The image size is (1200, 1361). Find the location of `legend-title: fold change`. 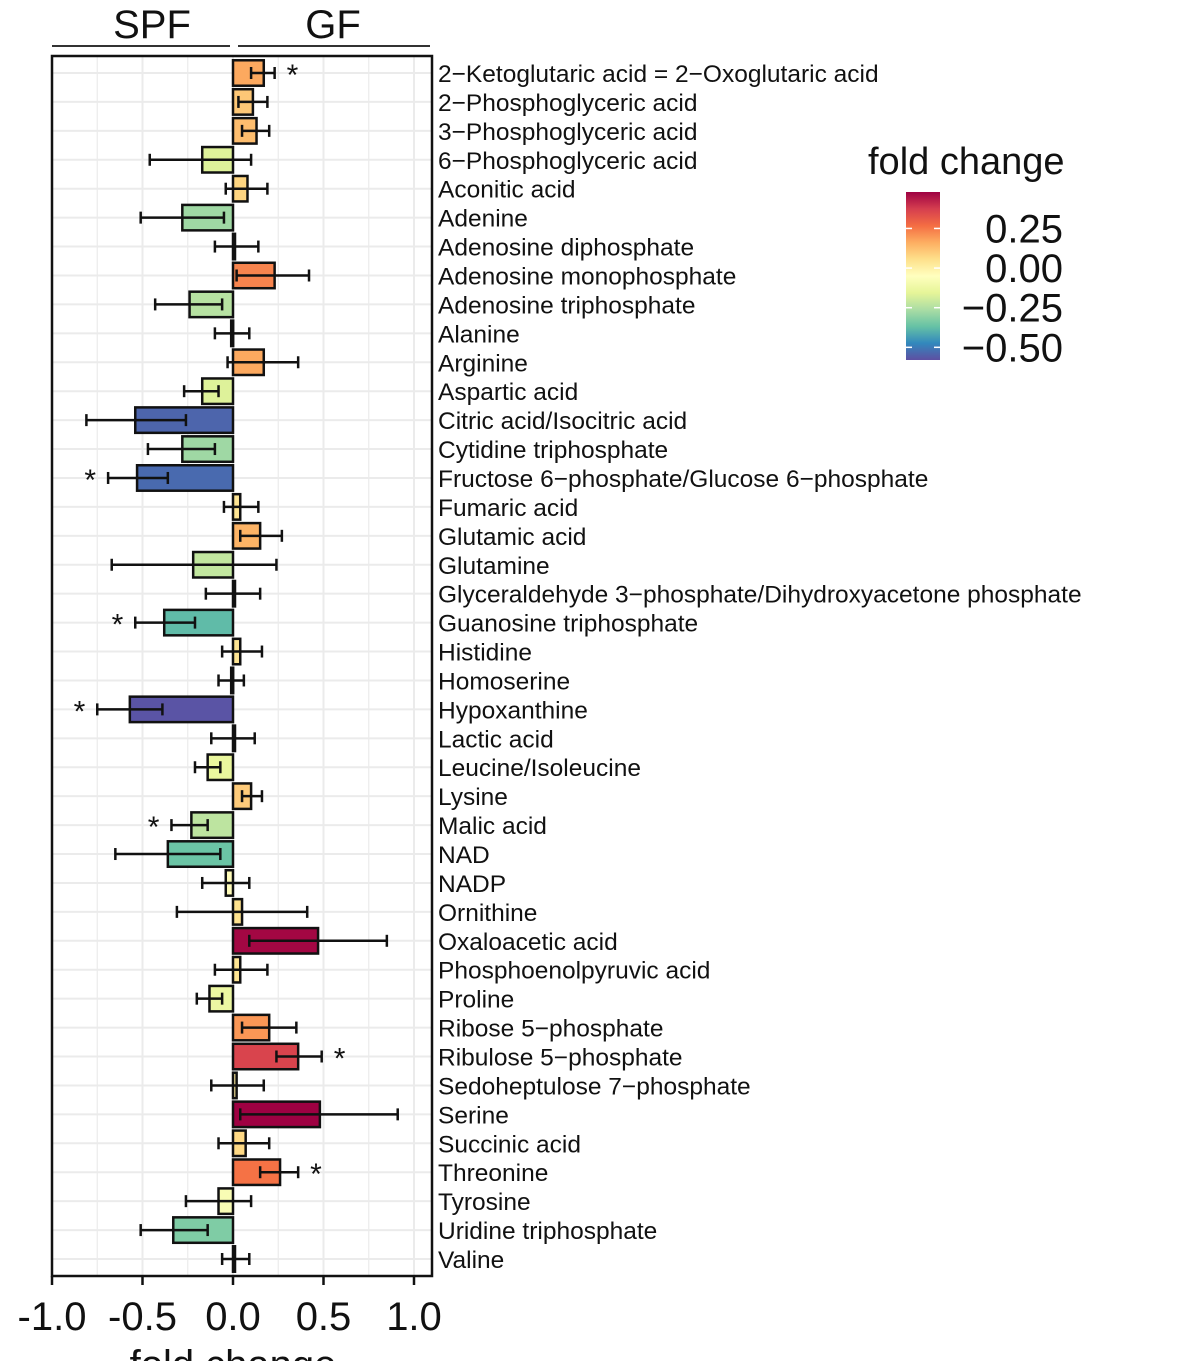

legend-title: fold change is located at coordinates (966, 162).